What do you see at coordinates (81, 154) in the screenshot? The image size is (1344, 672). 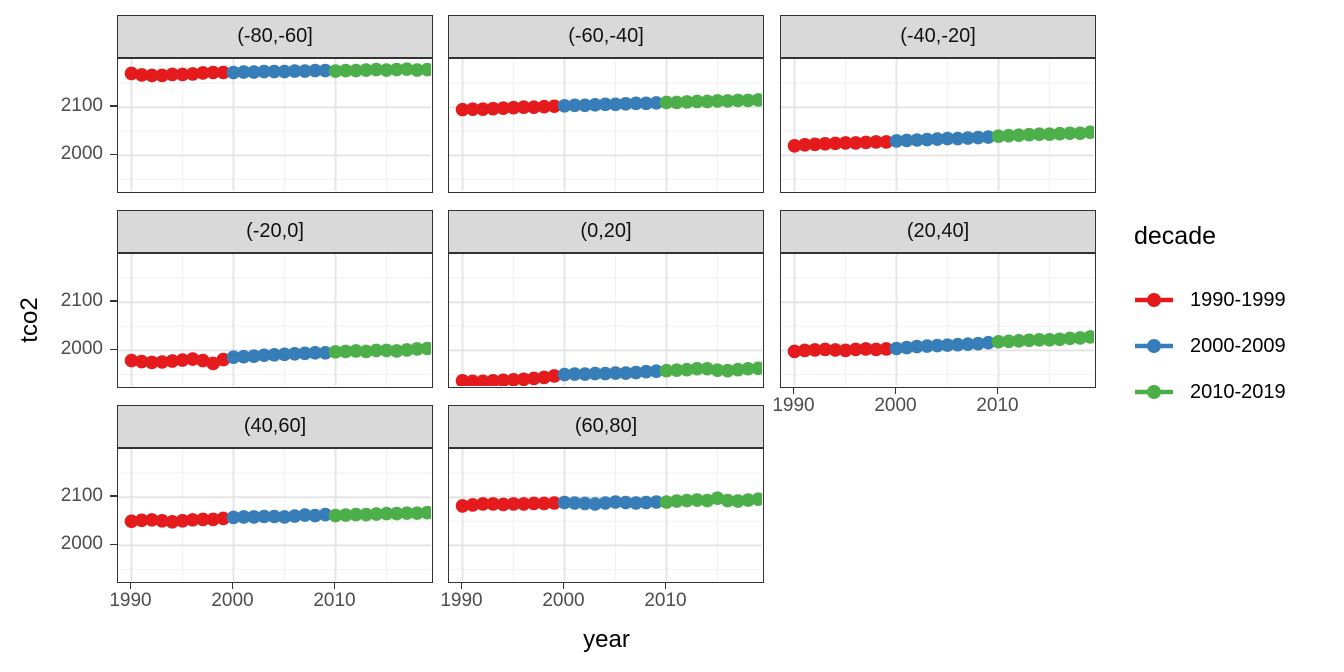 I see `y-tick-label: 2000` at bounding box center [81, 154].